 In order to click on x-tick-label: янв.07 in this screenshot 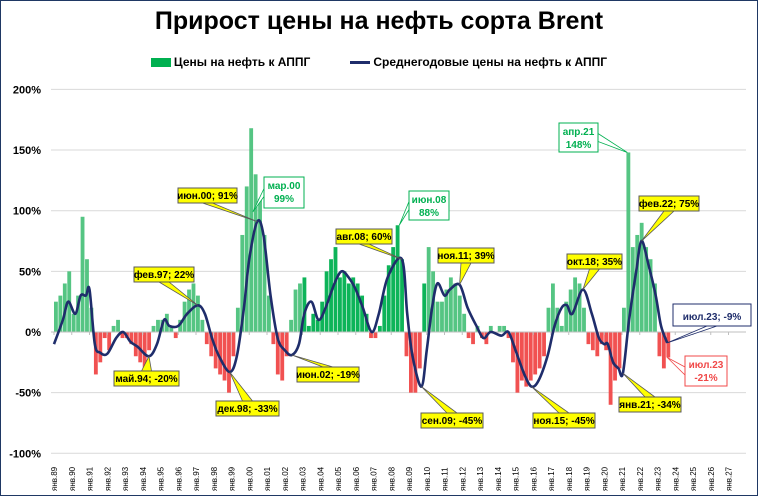, I will do `click(374, 478)`.